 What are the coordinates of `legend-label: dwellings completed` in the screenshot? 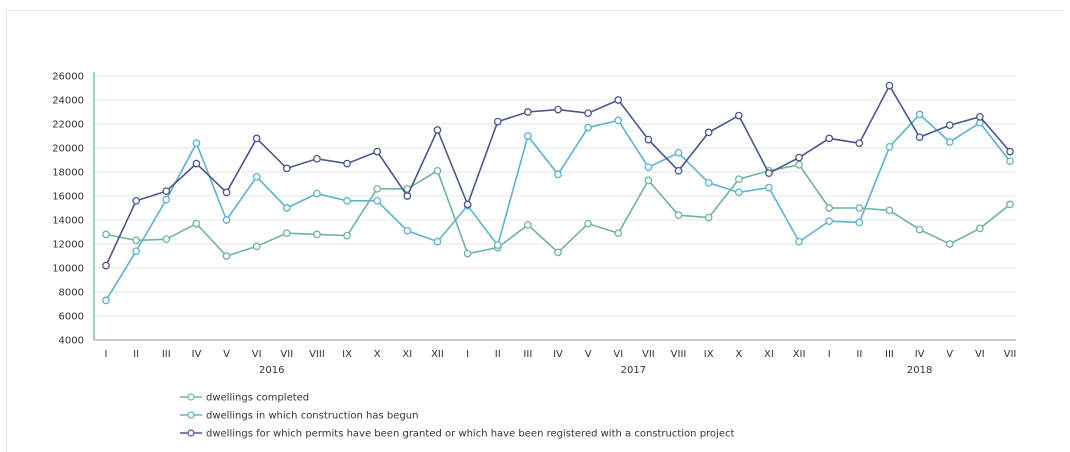 It's located at (257, 398).